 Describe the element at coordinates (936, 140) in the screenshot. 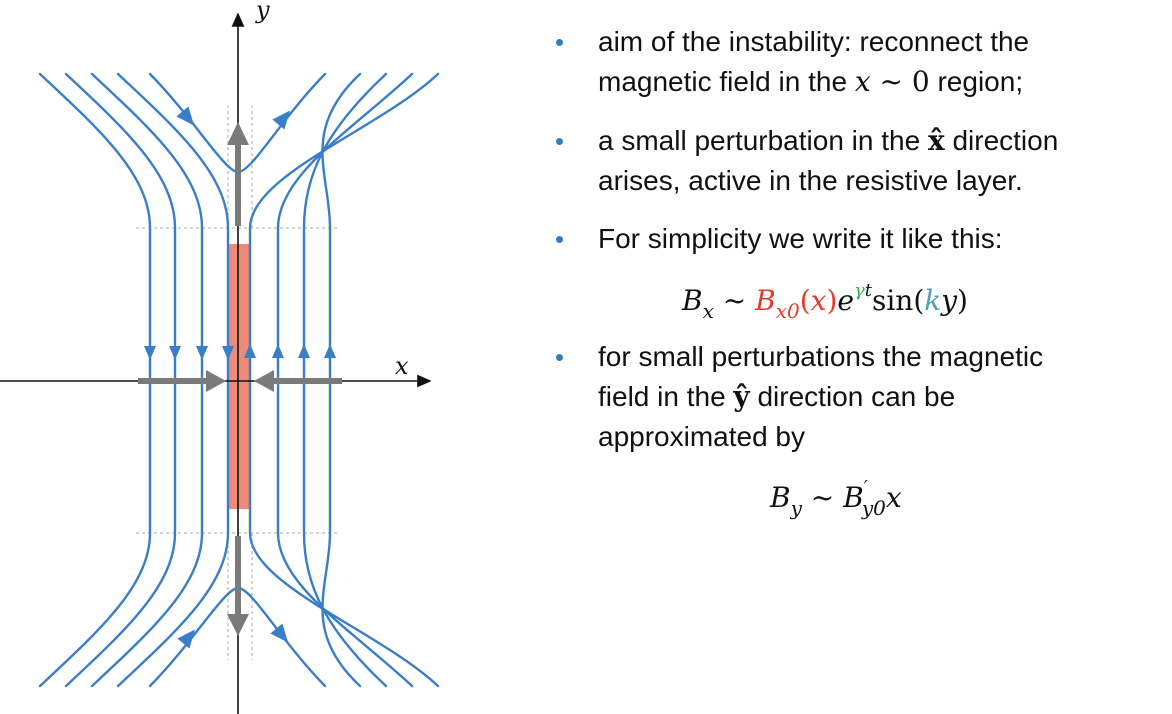

I see `x-hat: x̂` at that location.